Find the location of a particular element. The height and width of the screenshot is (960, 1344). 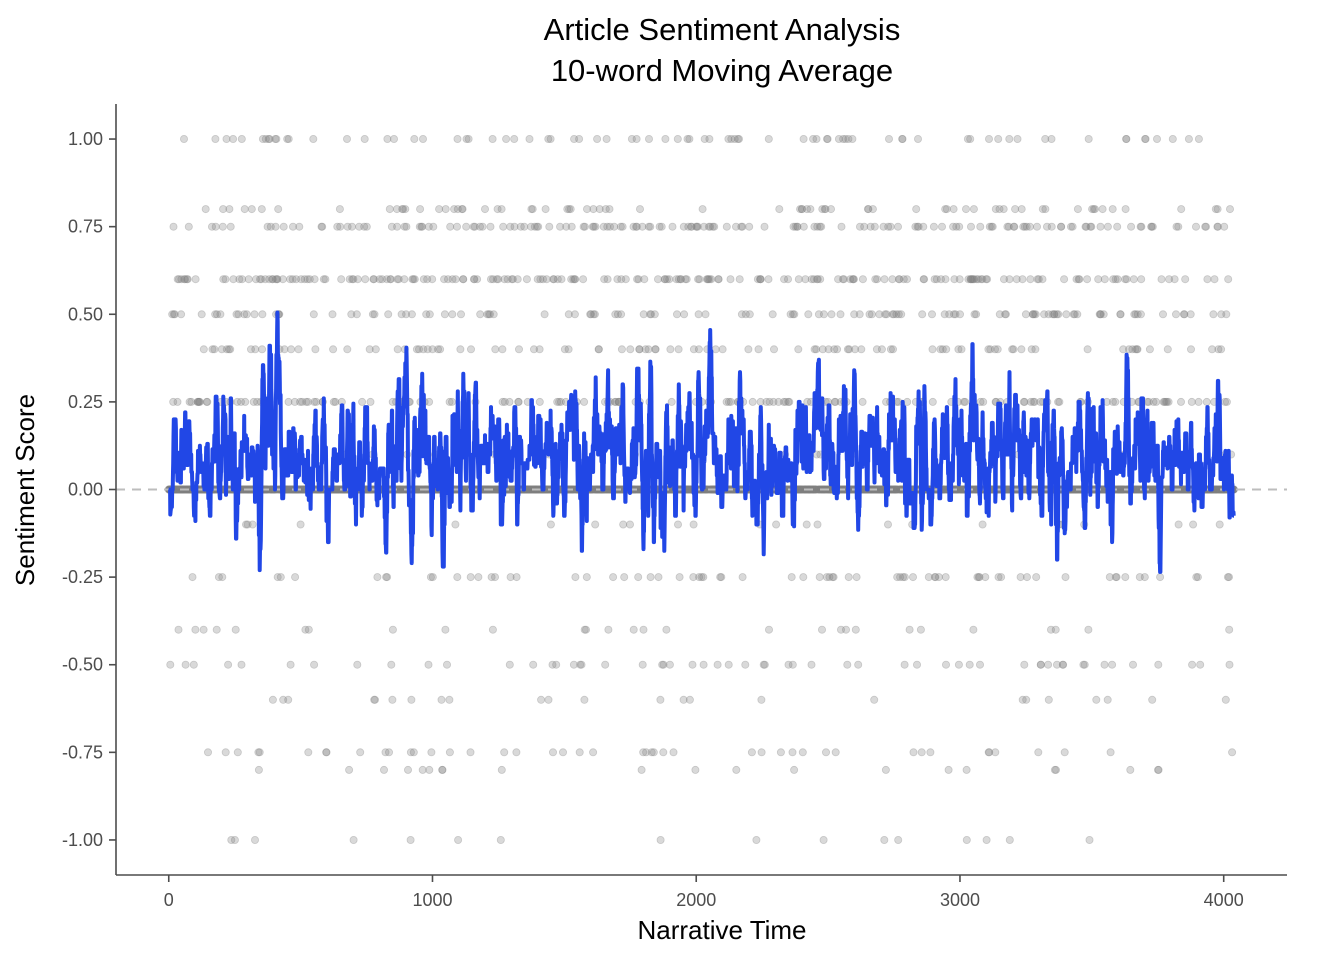

x-axis-ticks: 0 1000 2000 3000 4000 is located at coordinates (704, 892).